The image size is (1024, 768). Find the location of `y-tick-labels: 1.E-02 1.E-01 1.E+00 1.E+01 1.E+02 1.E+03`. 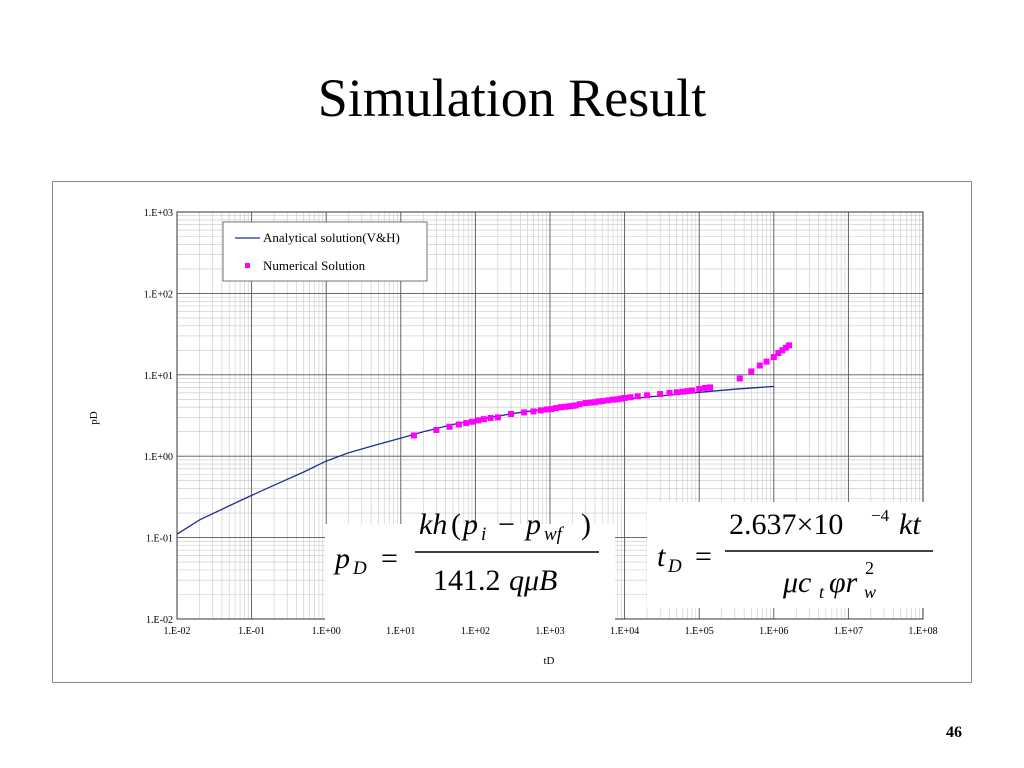

y-tick-labels: 1.E-02 1.E-01 1.E+00 1.E+01 1.E+02 1.E+03 is located at coordinates (158, 417).